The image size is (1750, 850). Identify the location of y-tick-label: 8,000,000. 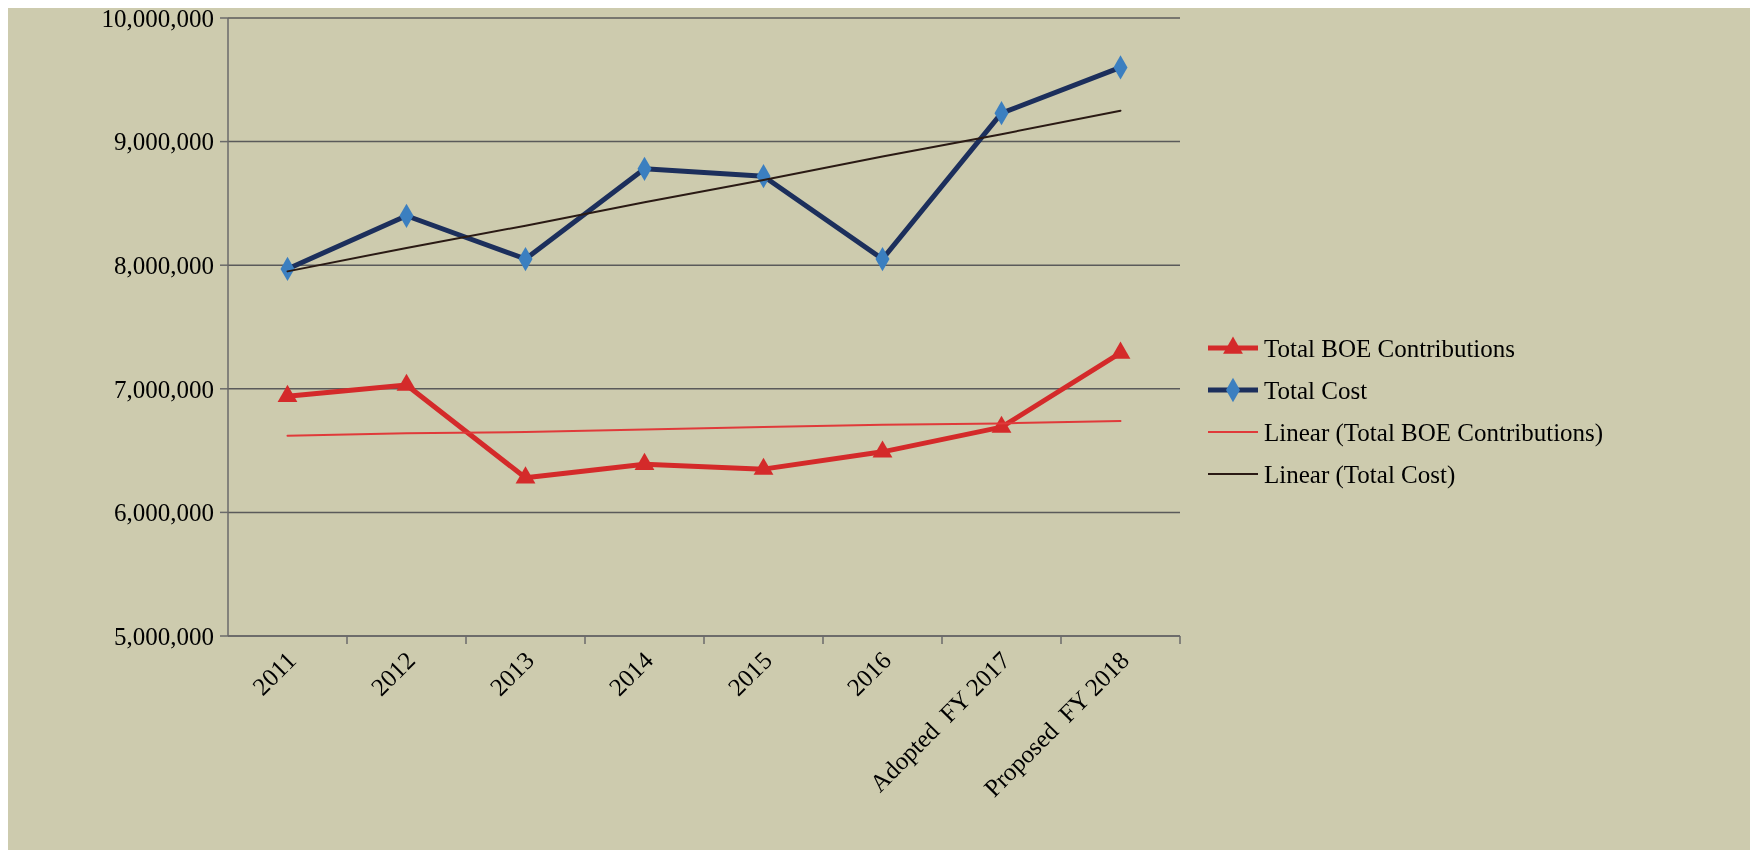
(164, 265).